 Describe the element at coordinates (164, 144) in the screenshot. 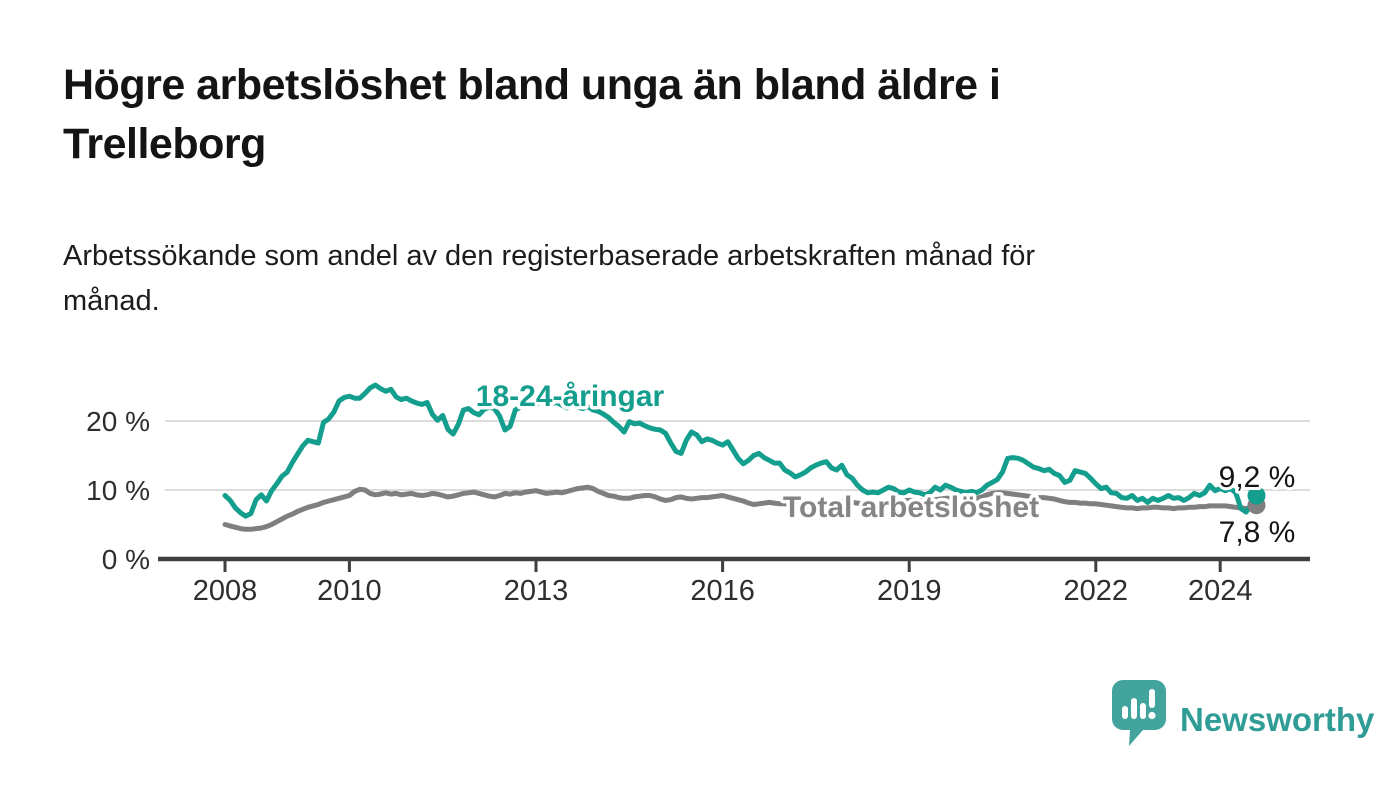

I see `page-title-line2: Trelleborg` at that location.